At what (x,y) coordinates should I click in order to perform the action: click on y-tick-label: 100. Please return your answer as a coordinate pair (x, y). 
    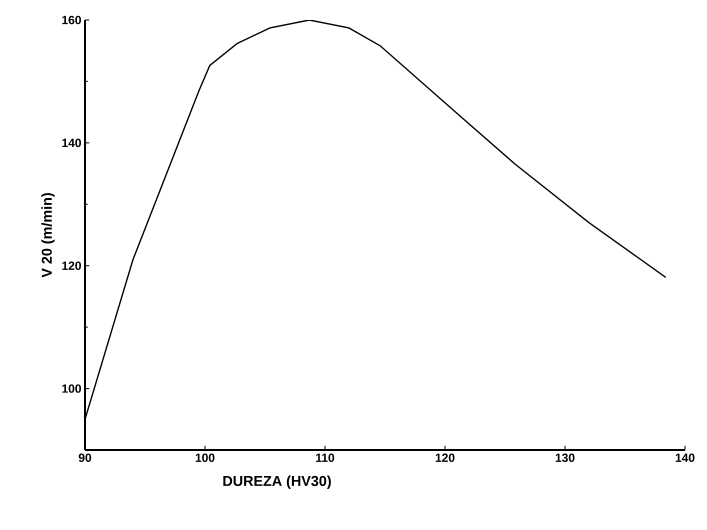
    Looking at the image, I should click on (71, 388).